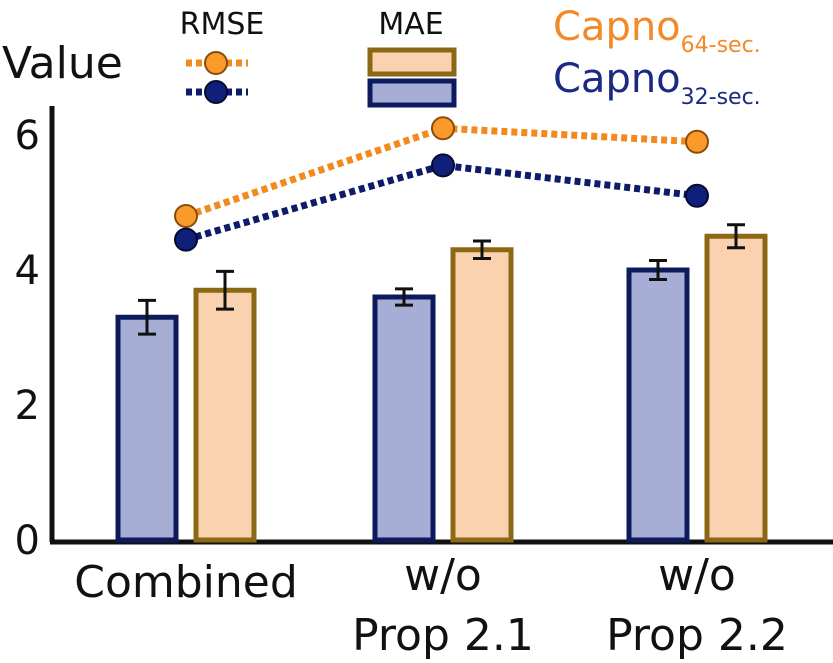 This screenshot has height=663, width=833. I want to click on y-tick-label: 0, so click(27, 541).